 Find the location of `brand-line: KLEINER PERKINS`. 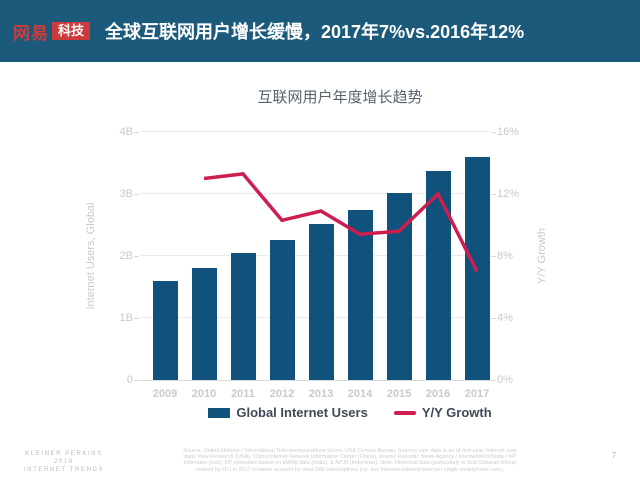

brand-line: KLEINER PERKINS is located at coordinates (64, 454).